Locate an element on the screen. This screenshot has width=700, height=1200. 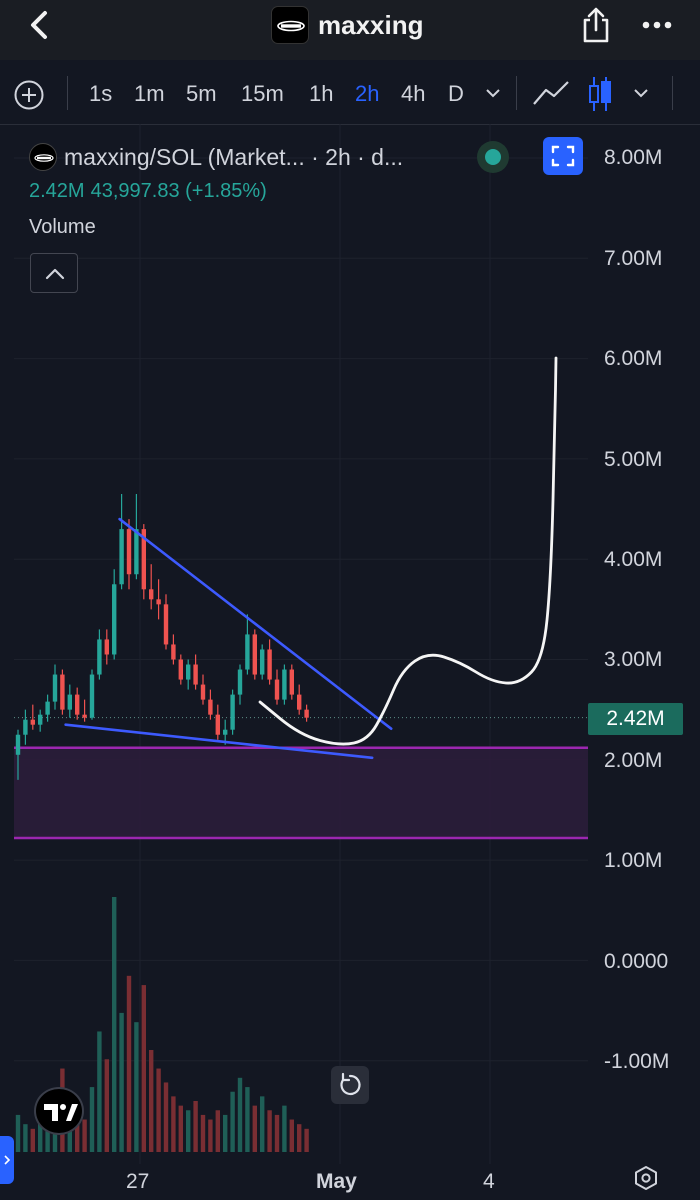
top-bar: maxxing is located at coordinates (350, 30).